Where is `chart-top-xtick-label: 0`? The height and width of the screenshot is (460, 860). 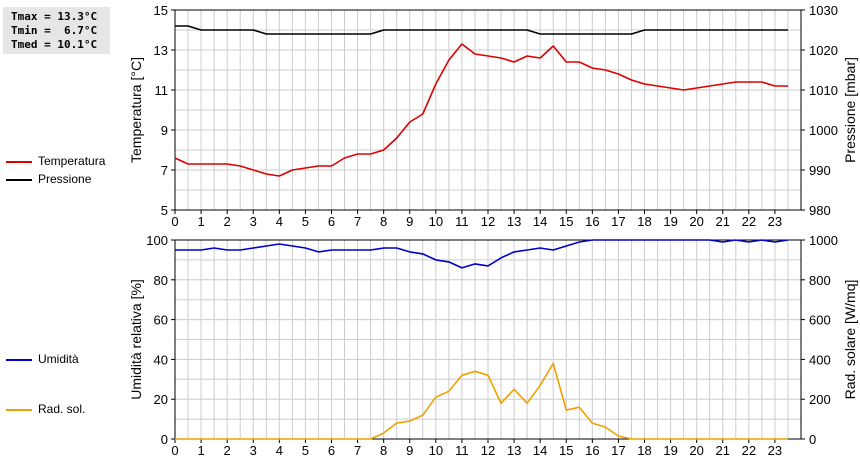
chart-top-xtick-label: 0 is located at coordinates (174, 221).